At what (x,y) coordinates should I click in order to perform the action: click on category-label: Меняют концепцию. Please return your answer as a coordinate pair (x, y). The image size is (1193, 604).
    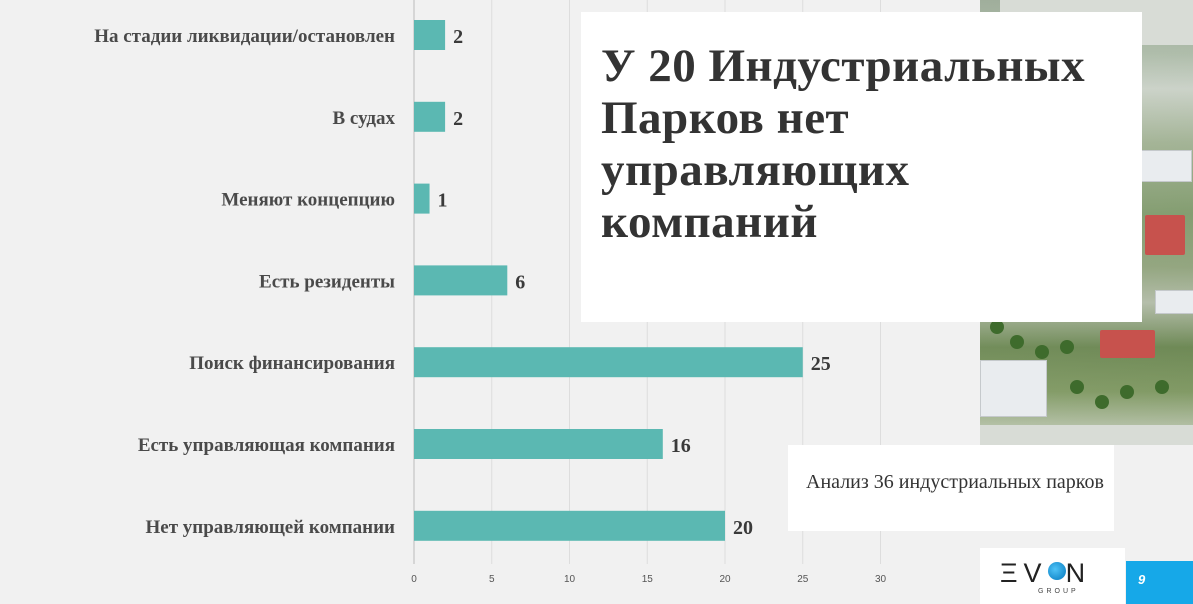
    Looking at the image, I should click on (308, 200).